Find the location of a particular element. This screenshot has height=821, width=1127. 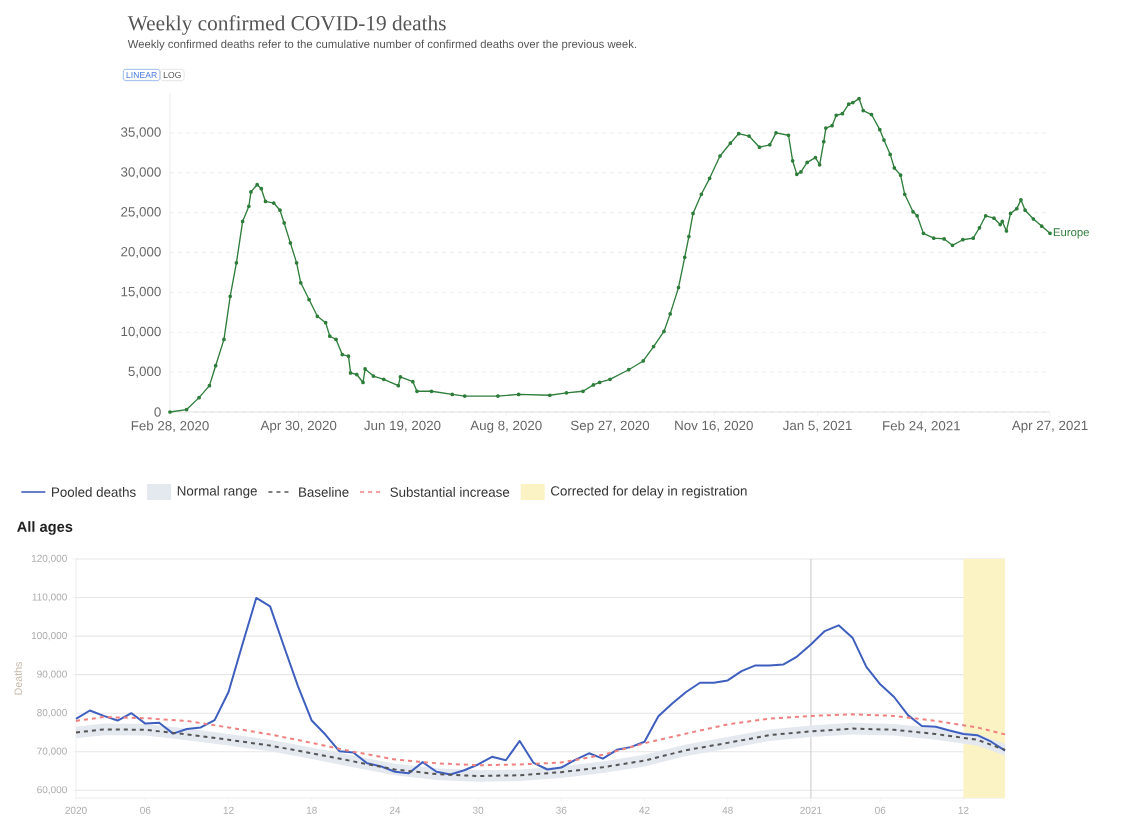

y-tick-label: 15,000 is located at coordinates (141, 292).